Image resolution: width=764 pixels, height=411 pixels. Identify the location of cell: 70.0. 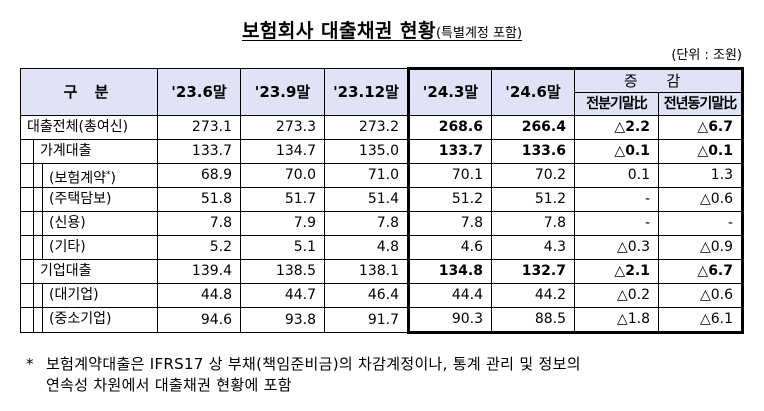
(282, 175).